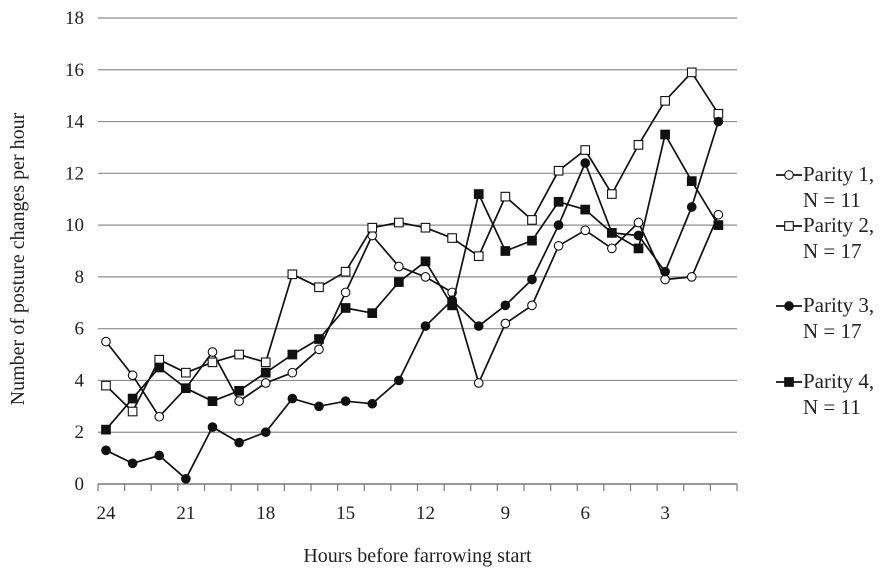 This screenshot has width=890, height=572. What do you see at coordinates (345, 513) in the screenshot?
I see `x-tick-label: 15` at bounding box center [345, 513].